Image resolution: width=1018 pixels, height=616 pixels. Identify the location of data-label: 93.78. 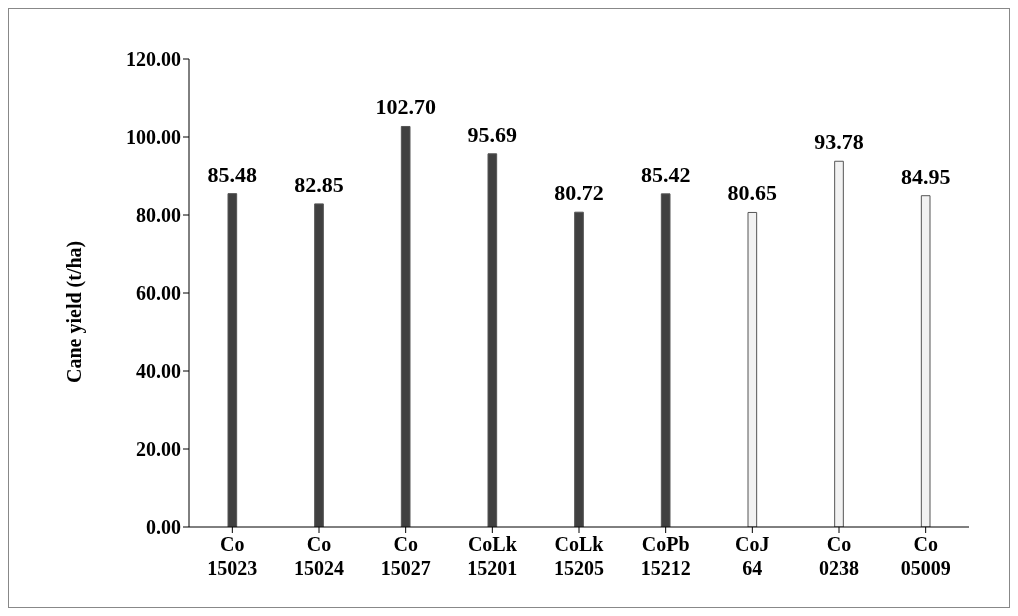
(839, 142).